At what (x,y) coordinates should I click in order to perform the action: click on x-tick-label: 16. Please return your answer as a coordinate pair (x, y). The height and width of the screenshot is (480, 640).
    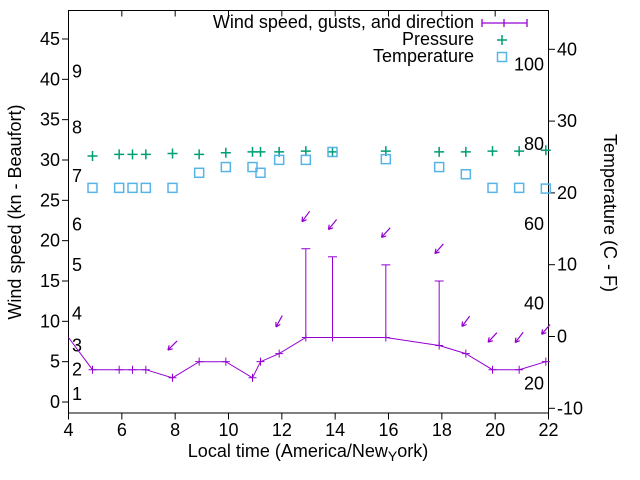
    Looking at the image, I should click on (388, 430).